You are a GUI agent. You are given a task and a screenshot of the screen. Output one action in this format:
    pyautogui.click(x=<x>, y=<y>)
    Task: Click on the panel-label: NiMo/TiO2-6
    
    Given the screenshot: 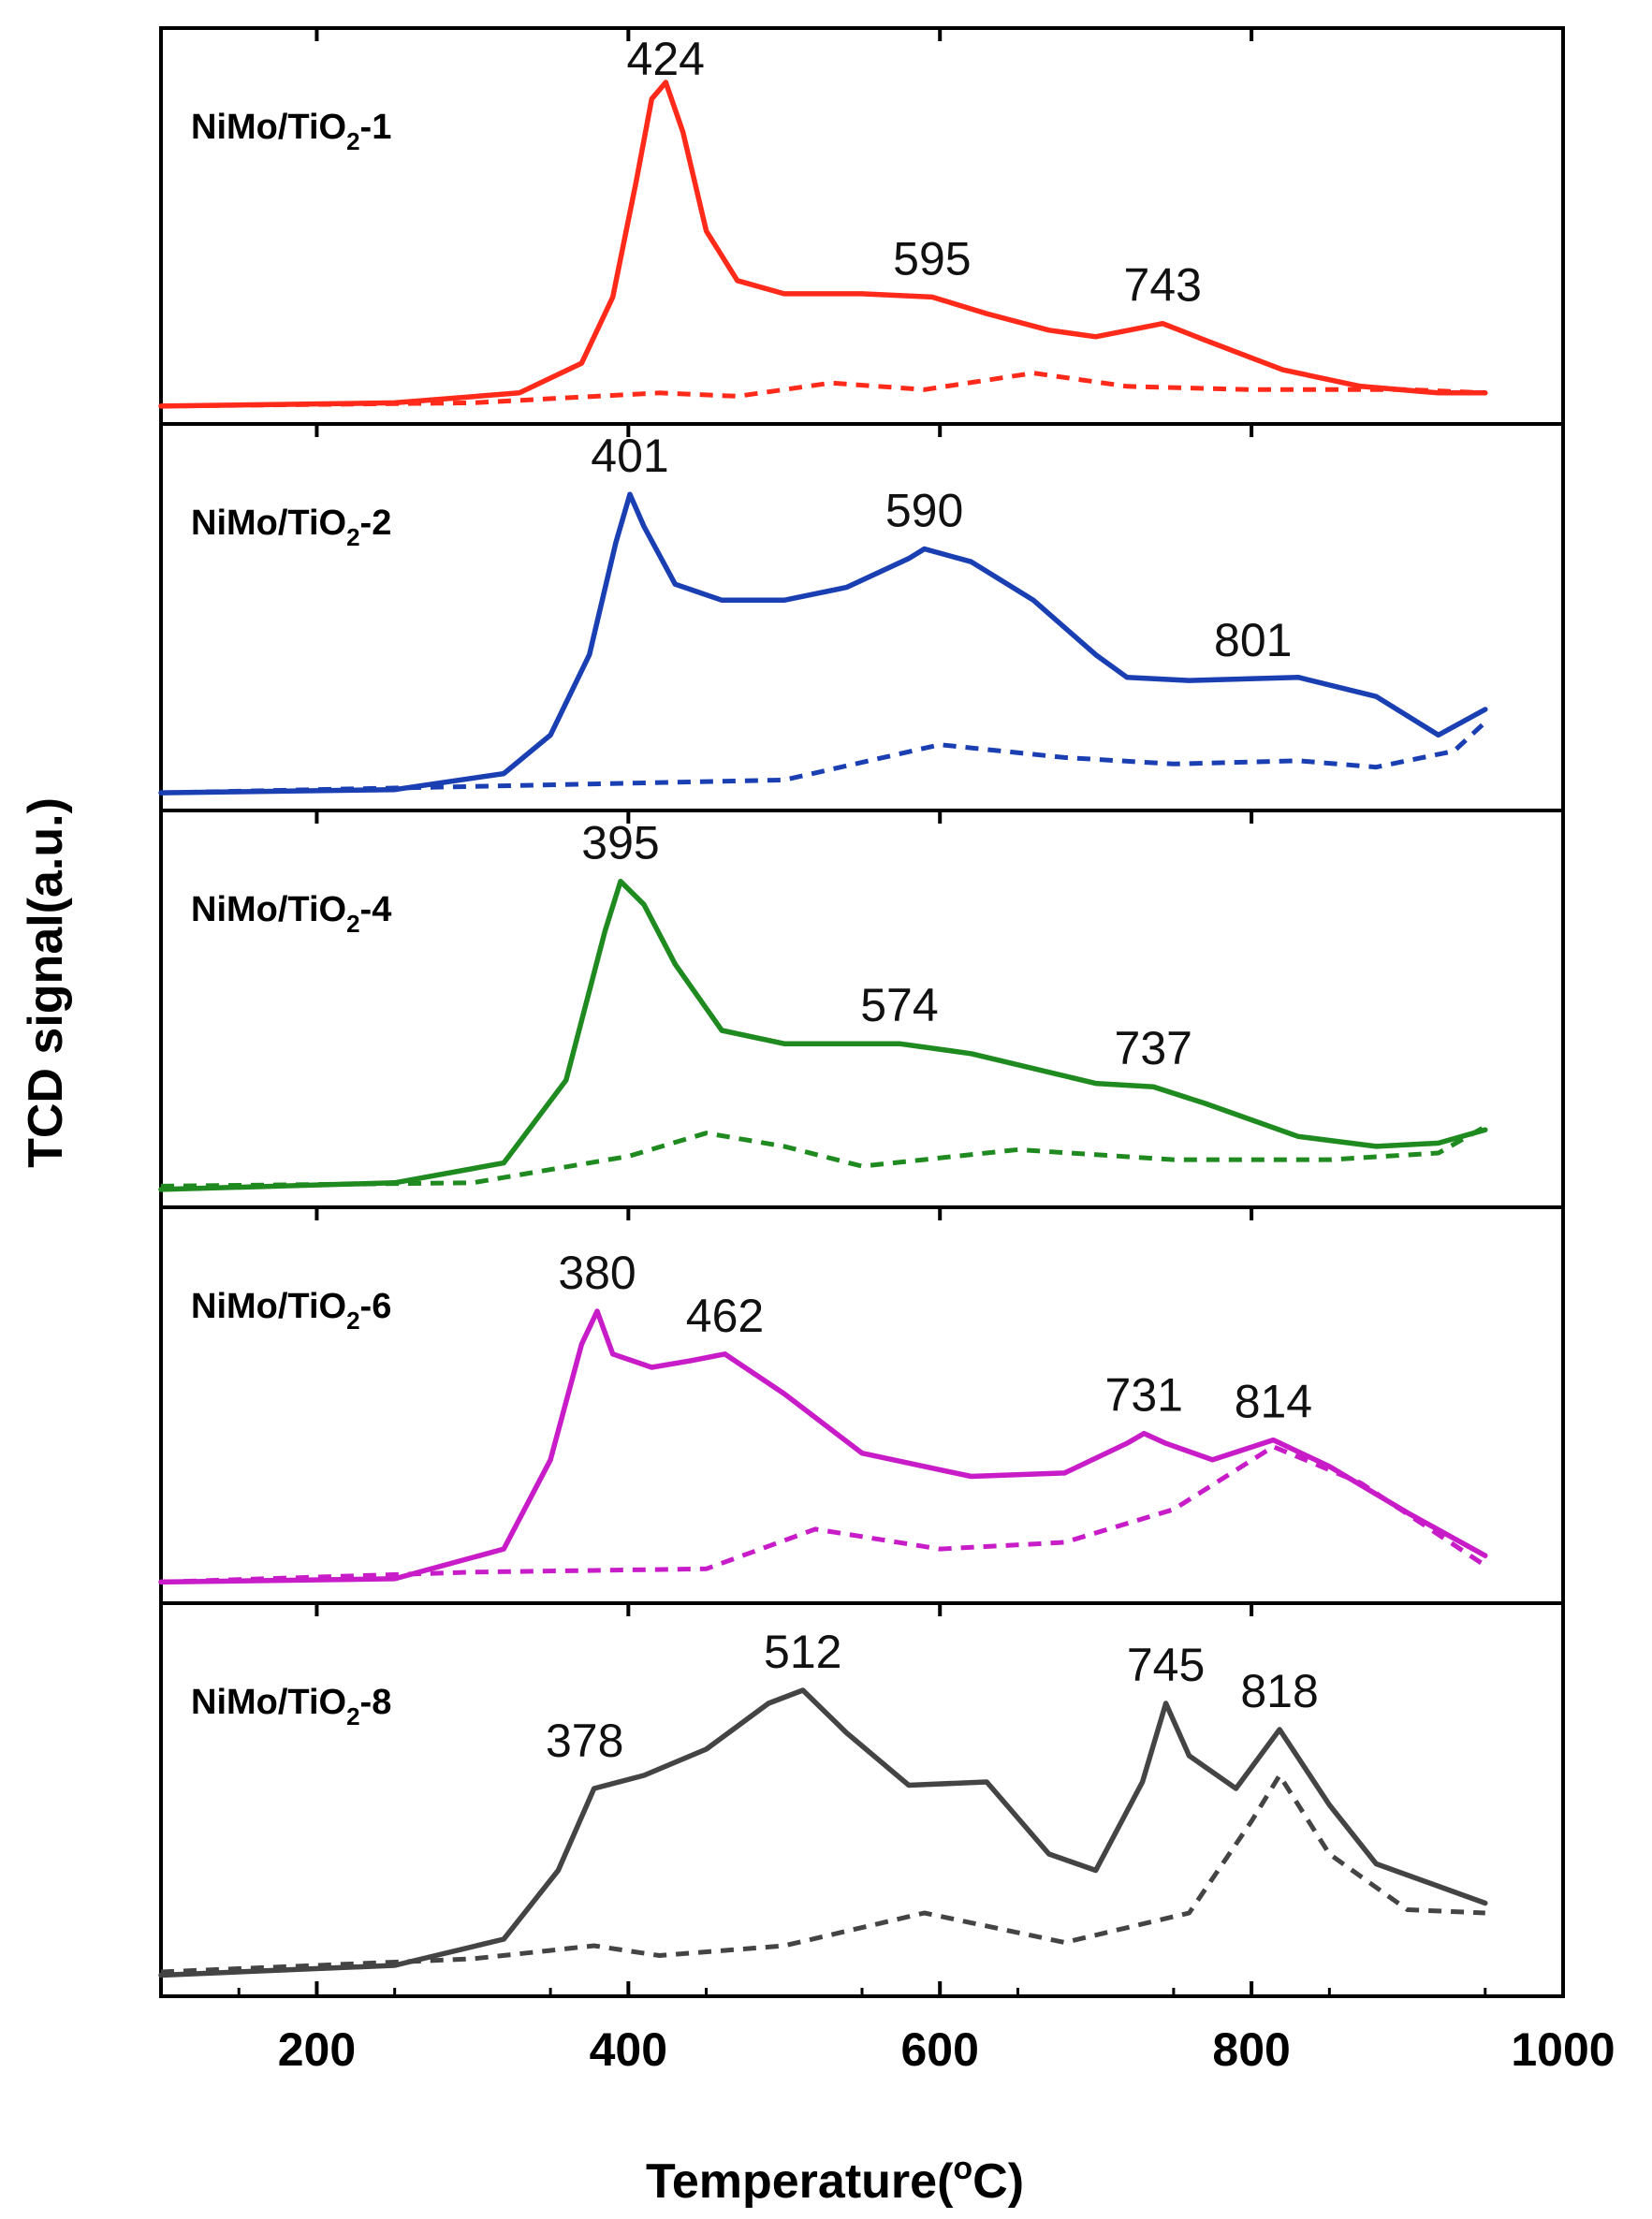 What is the action you would take?
    pyautogui.click(x=291, y=1311)
    